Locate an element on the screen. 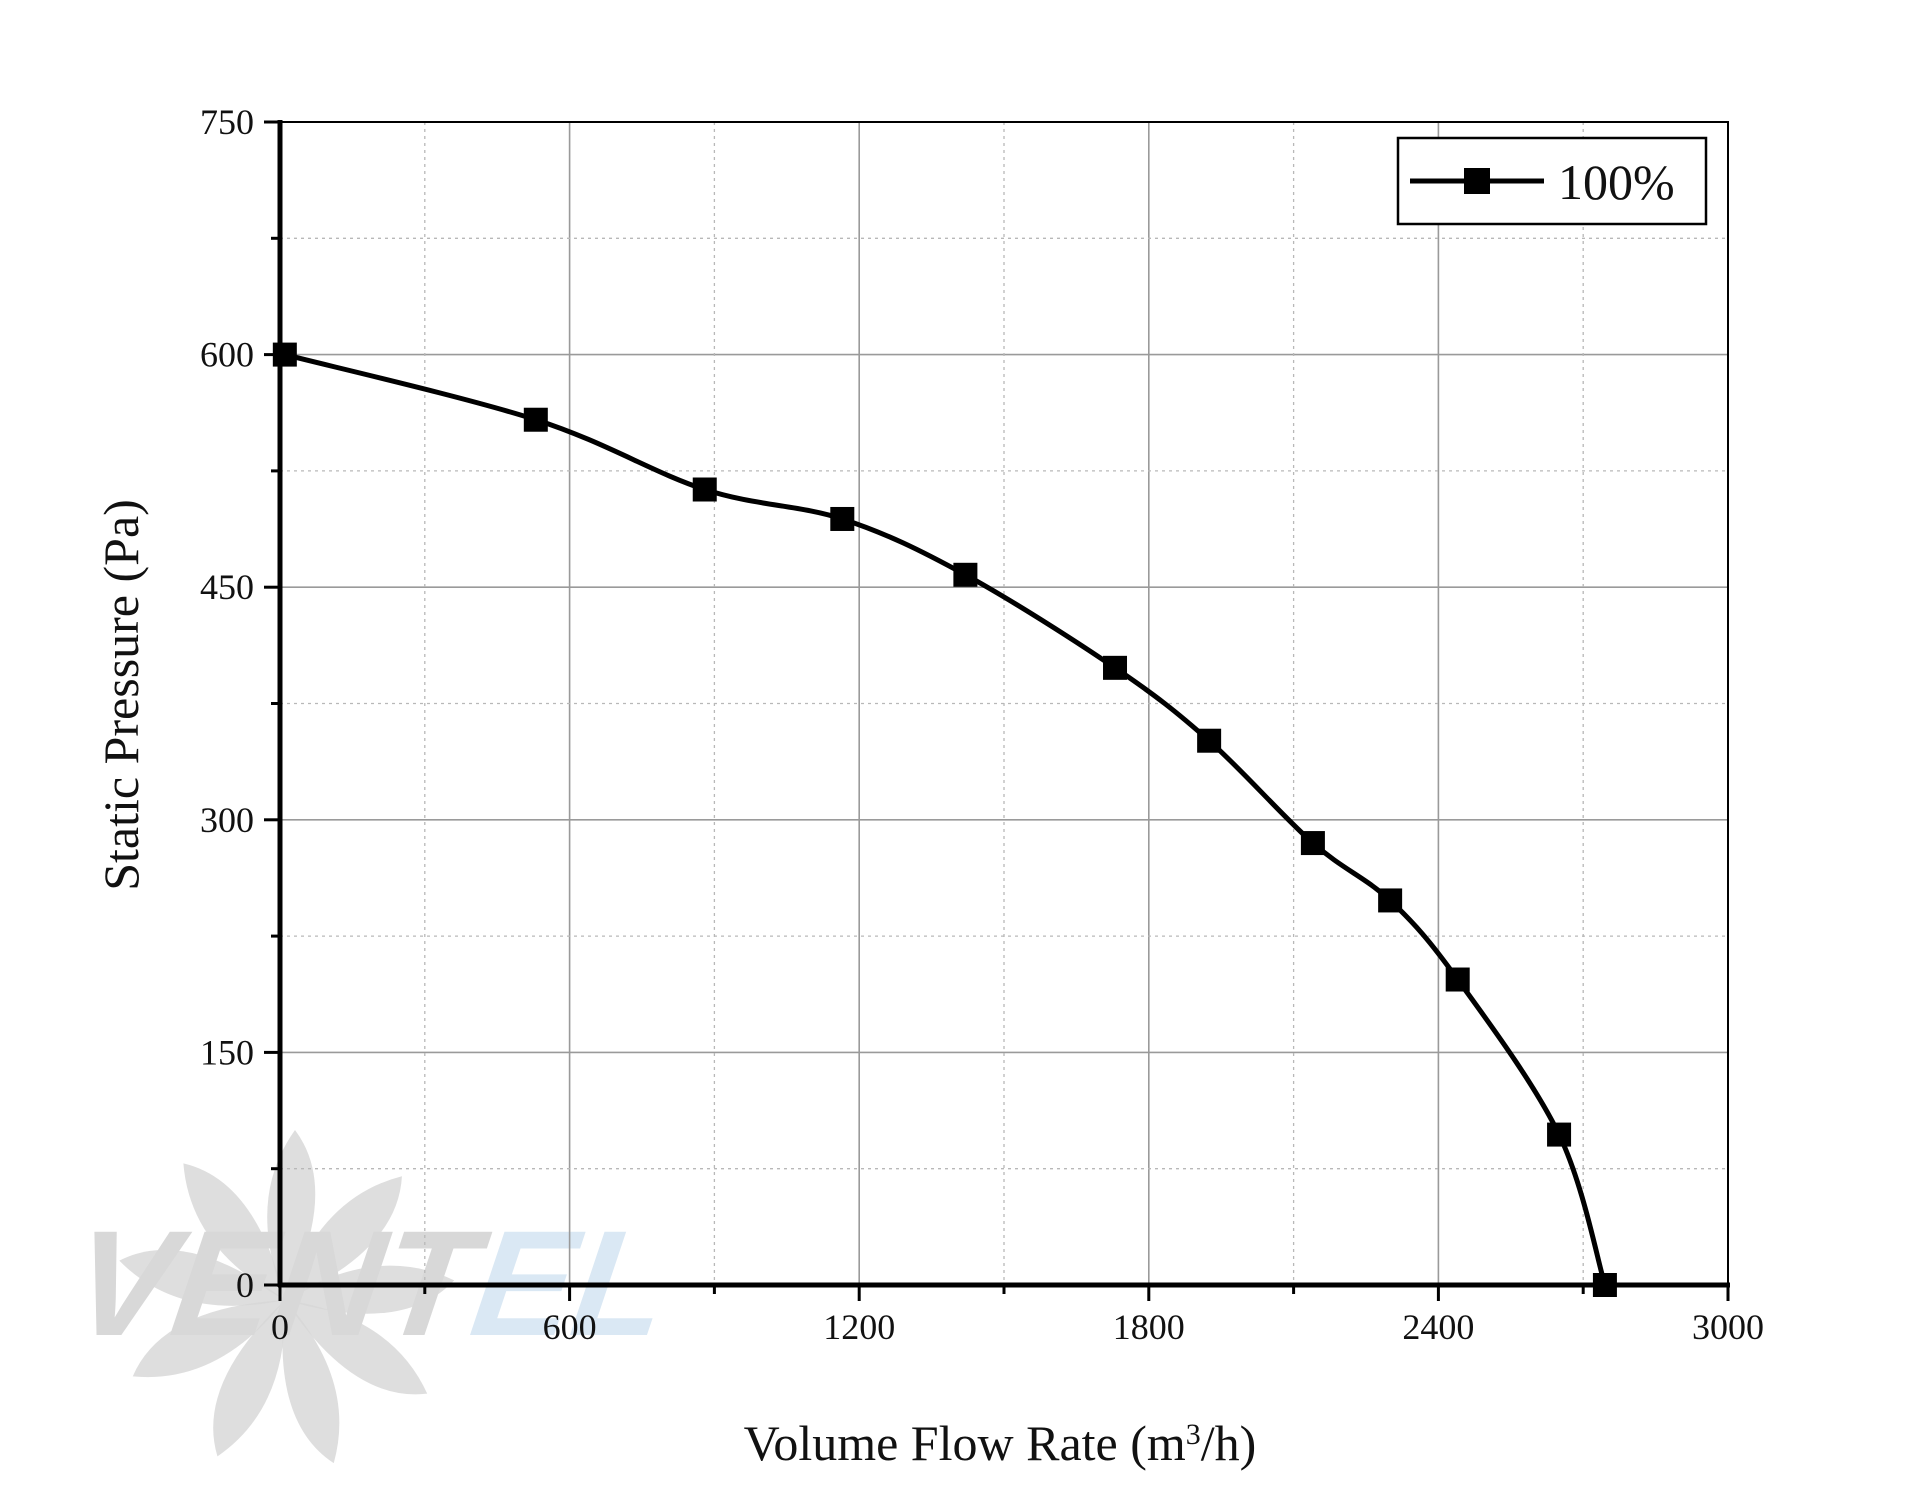  watermark: VENTEL is located at coordinates (370, 1297).